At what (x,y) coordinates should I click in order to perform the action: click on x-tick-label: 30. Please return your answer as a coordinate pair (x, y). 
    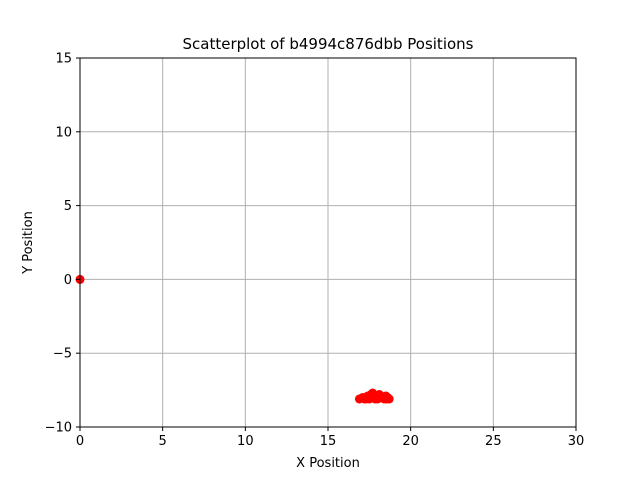
    Looking at the image, I should click on (576, 441).